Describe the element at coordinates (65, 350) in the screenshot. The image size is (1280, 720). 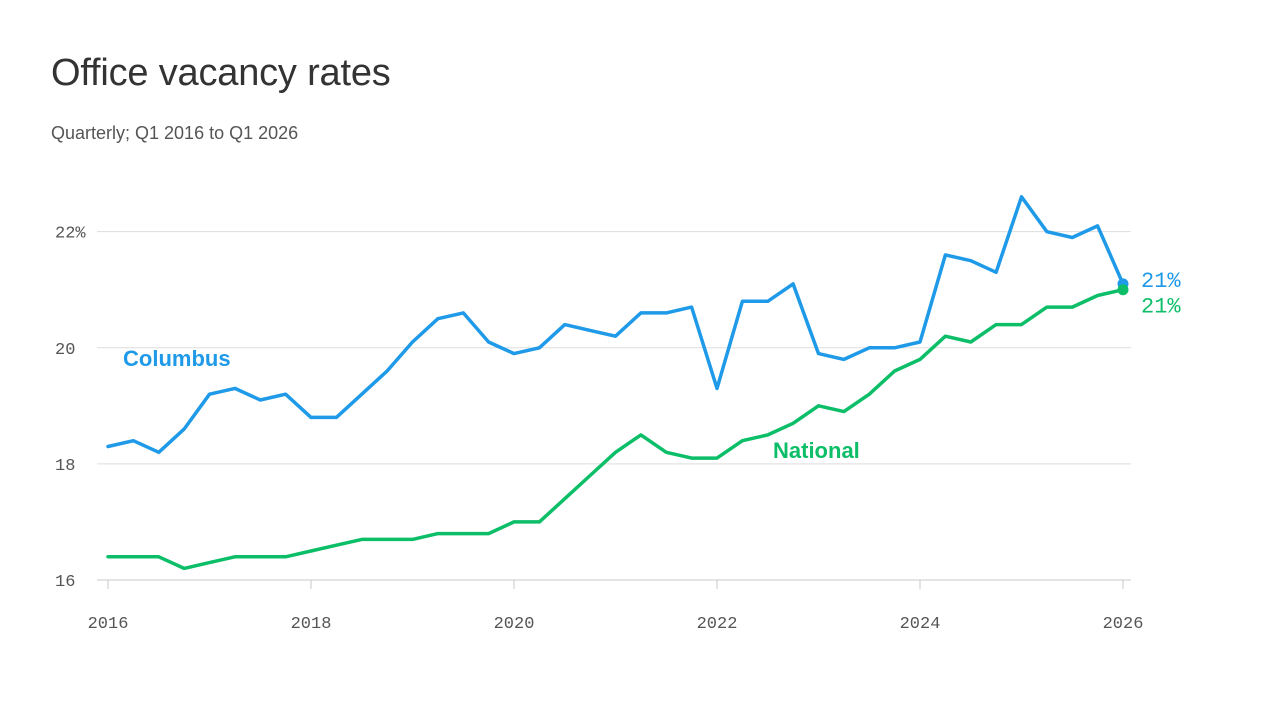
I see `y-tick-label: 20` at that location.